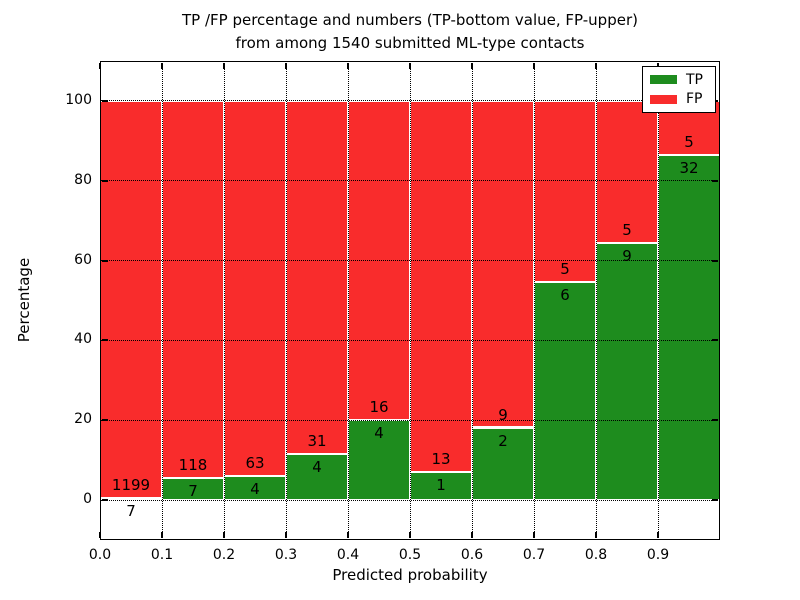 This screenshot has height=600, width=800. What do you see at coordinates (255, 463) in the screenshot?
I see `bar-label-fp-2: 63` at bounding box center [255, 463].